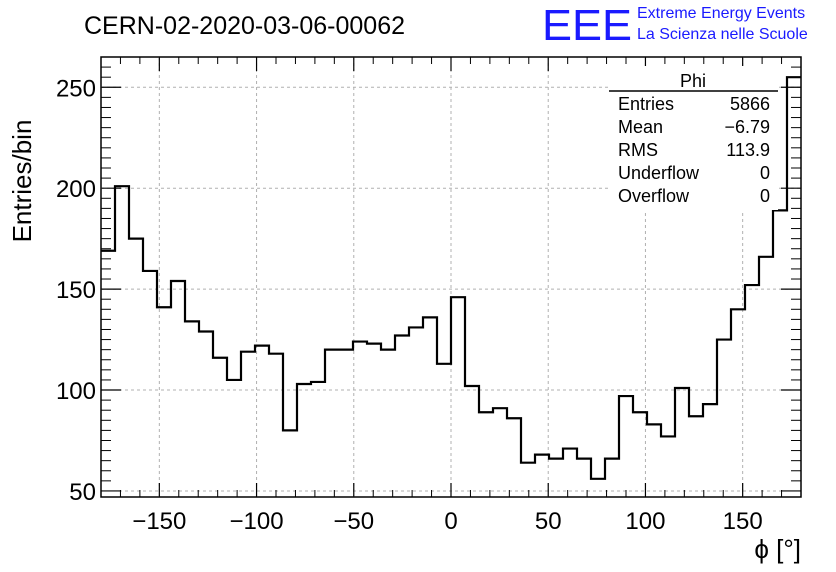 The height and width of the screenshot is (572, 836). I want to click on logo-line-2: La Scienza nelle Scuole, so click(722, 34).